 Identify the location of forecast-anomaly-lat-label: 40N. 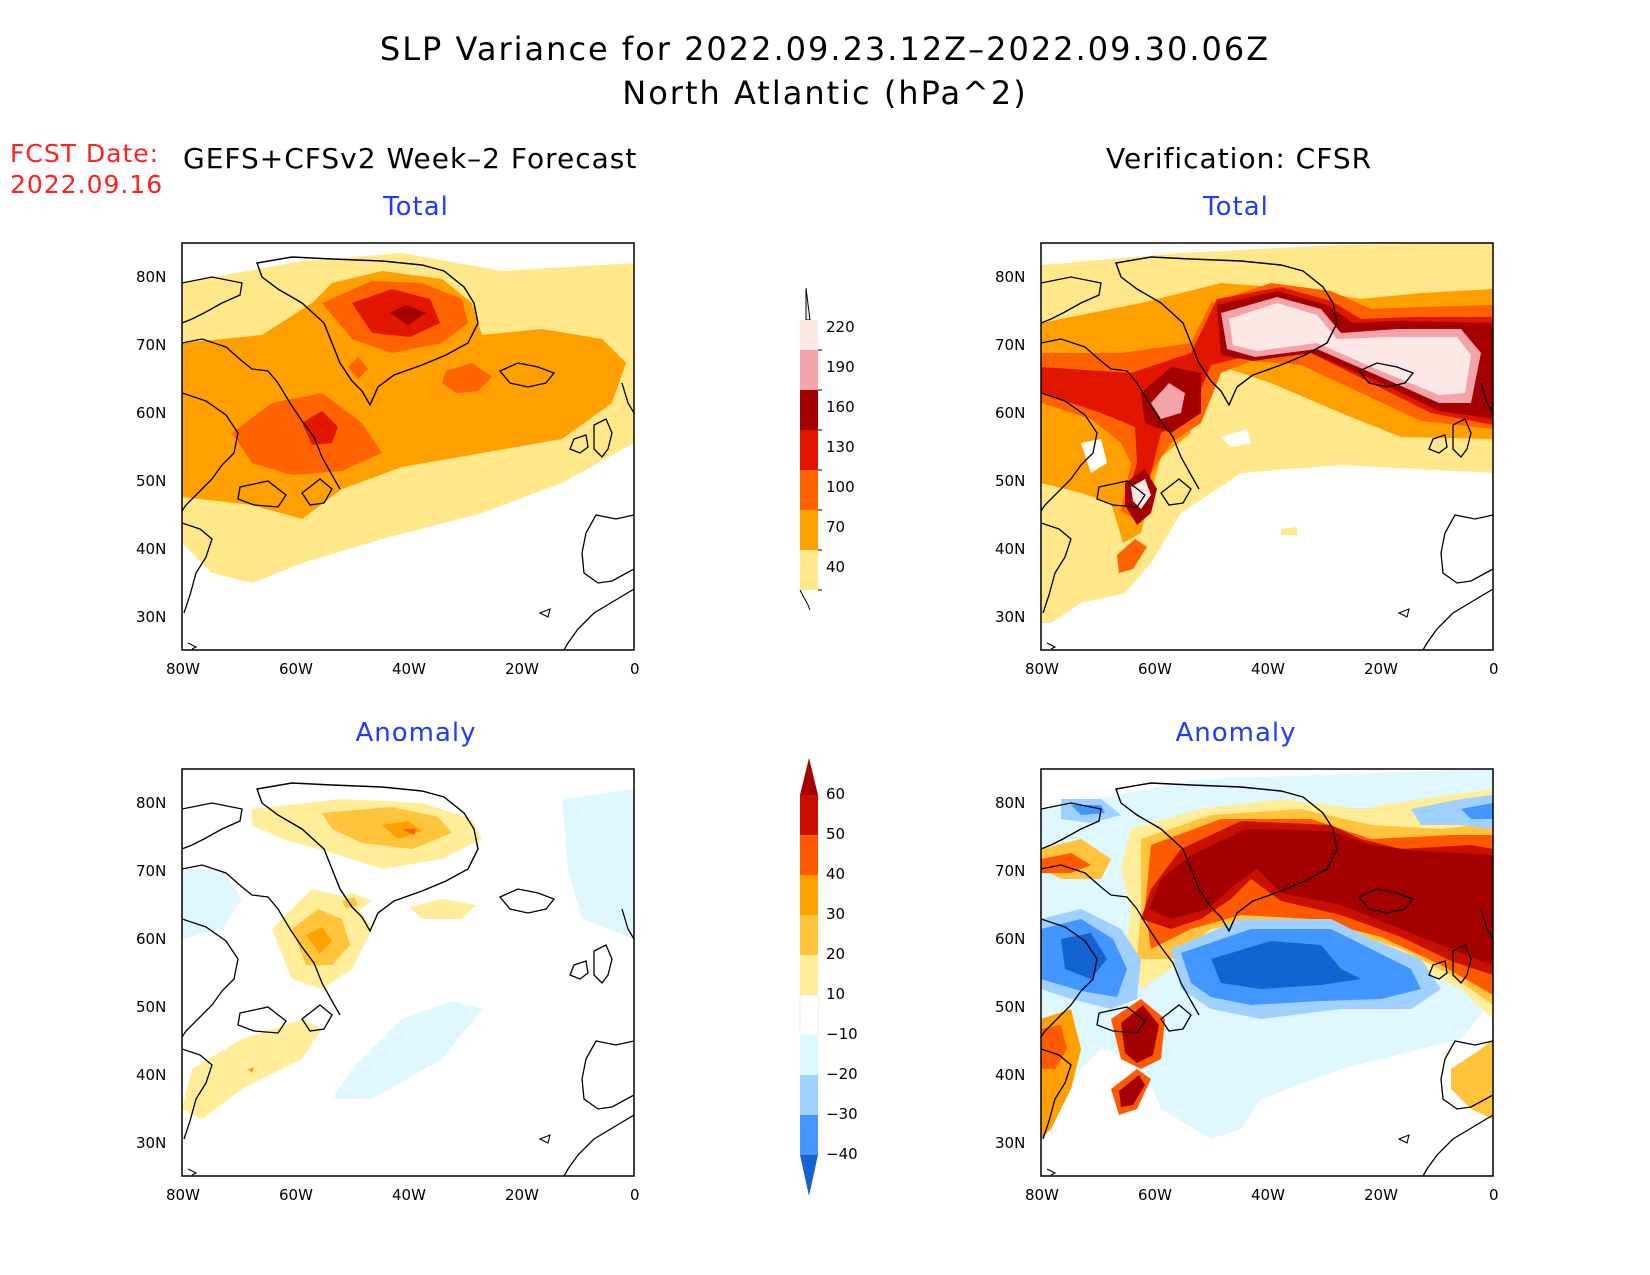
(151, 1075).